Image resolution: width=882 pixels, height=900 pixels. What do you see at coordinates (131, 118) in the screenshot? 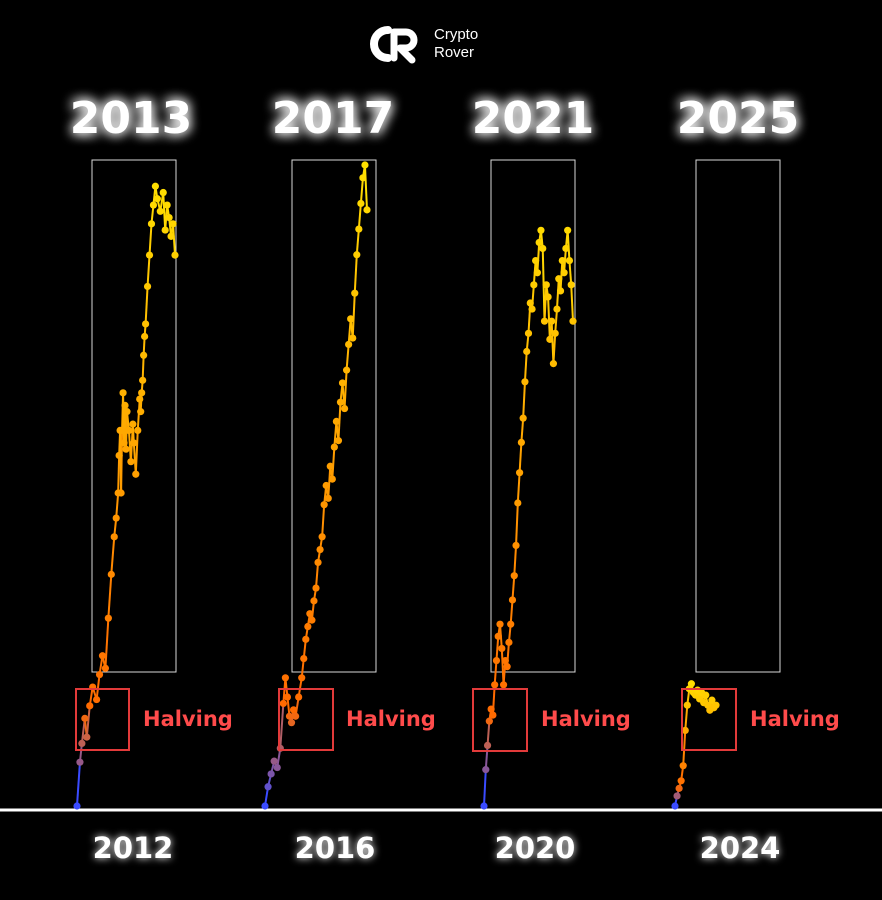
I see `peak-year-label: 2013` at bounding box center [131, 118].